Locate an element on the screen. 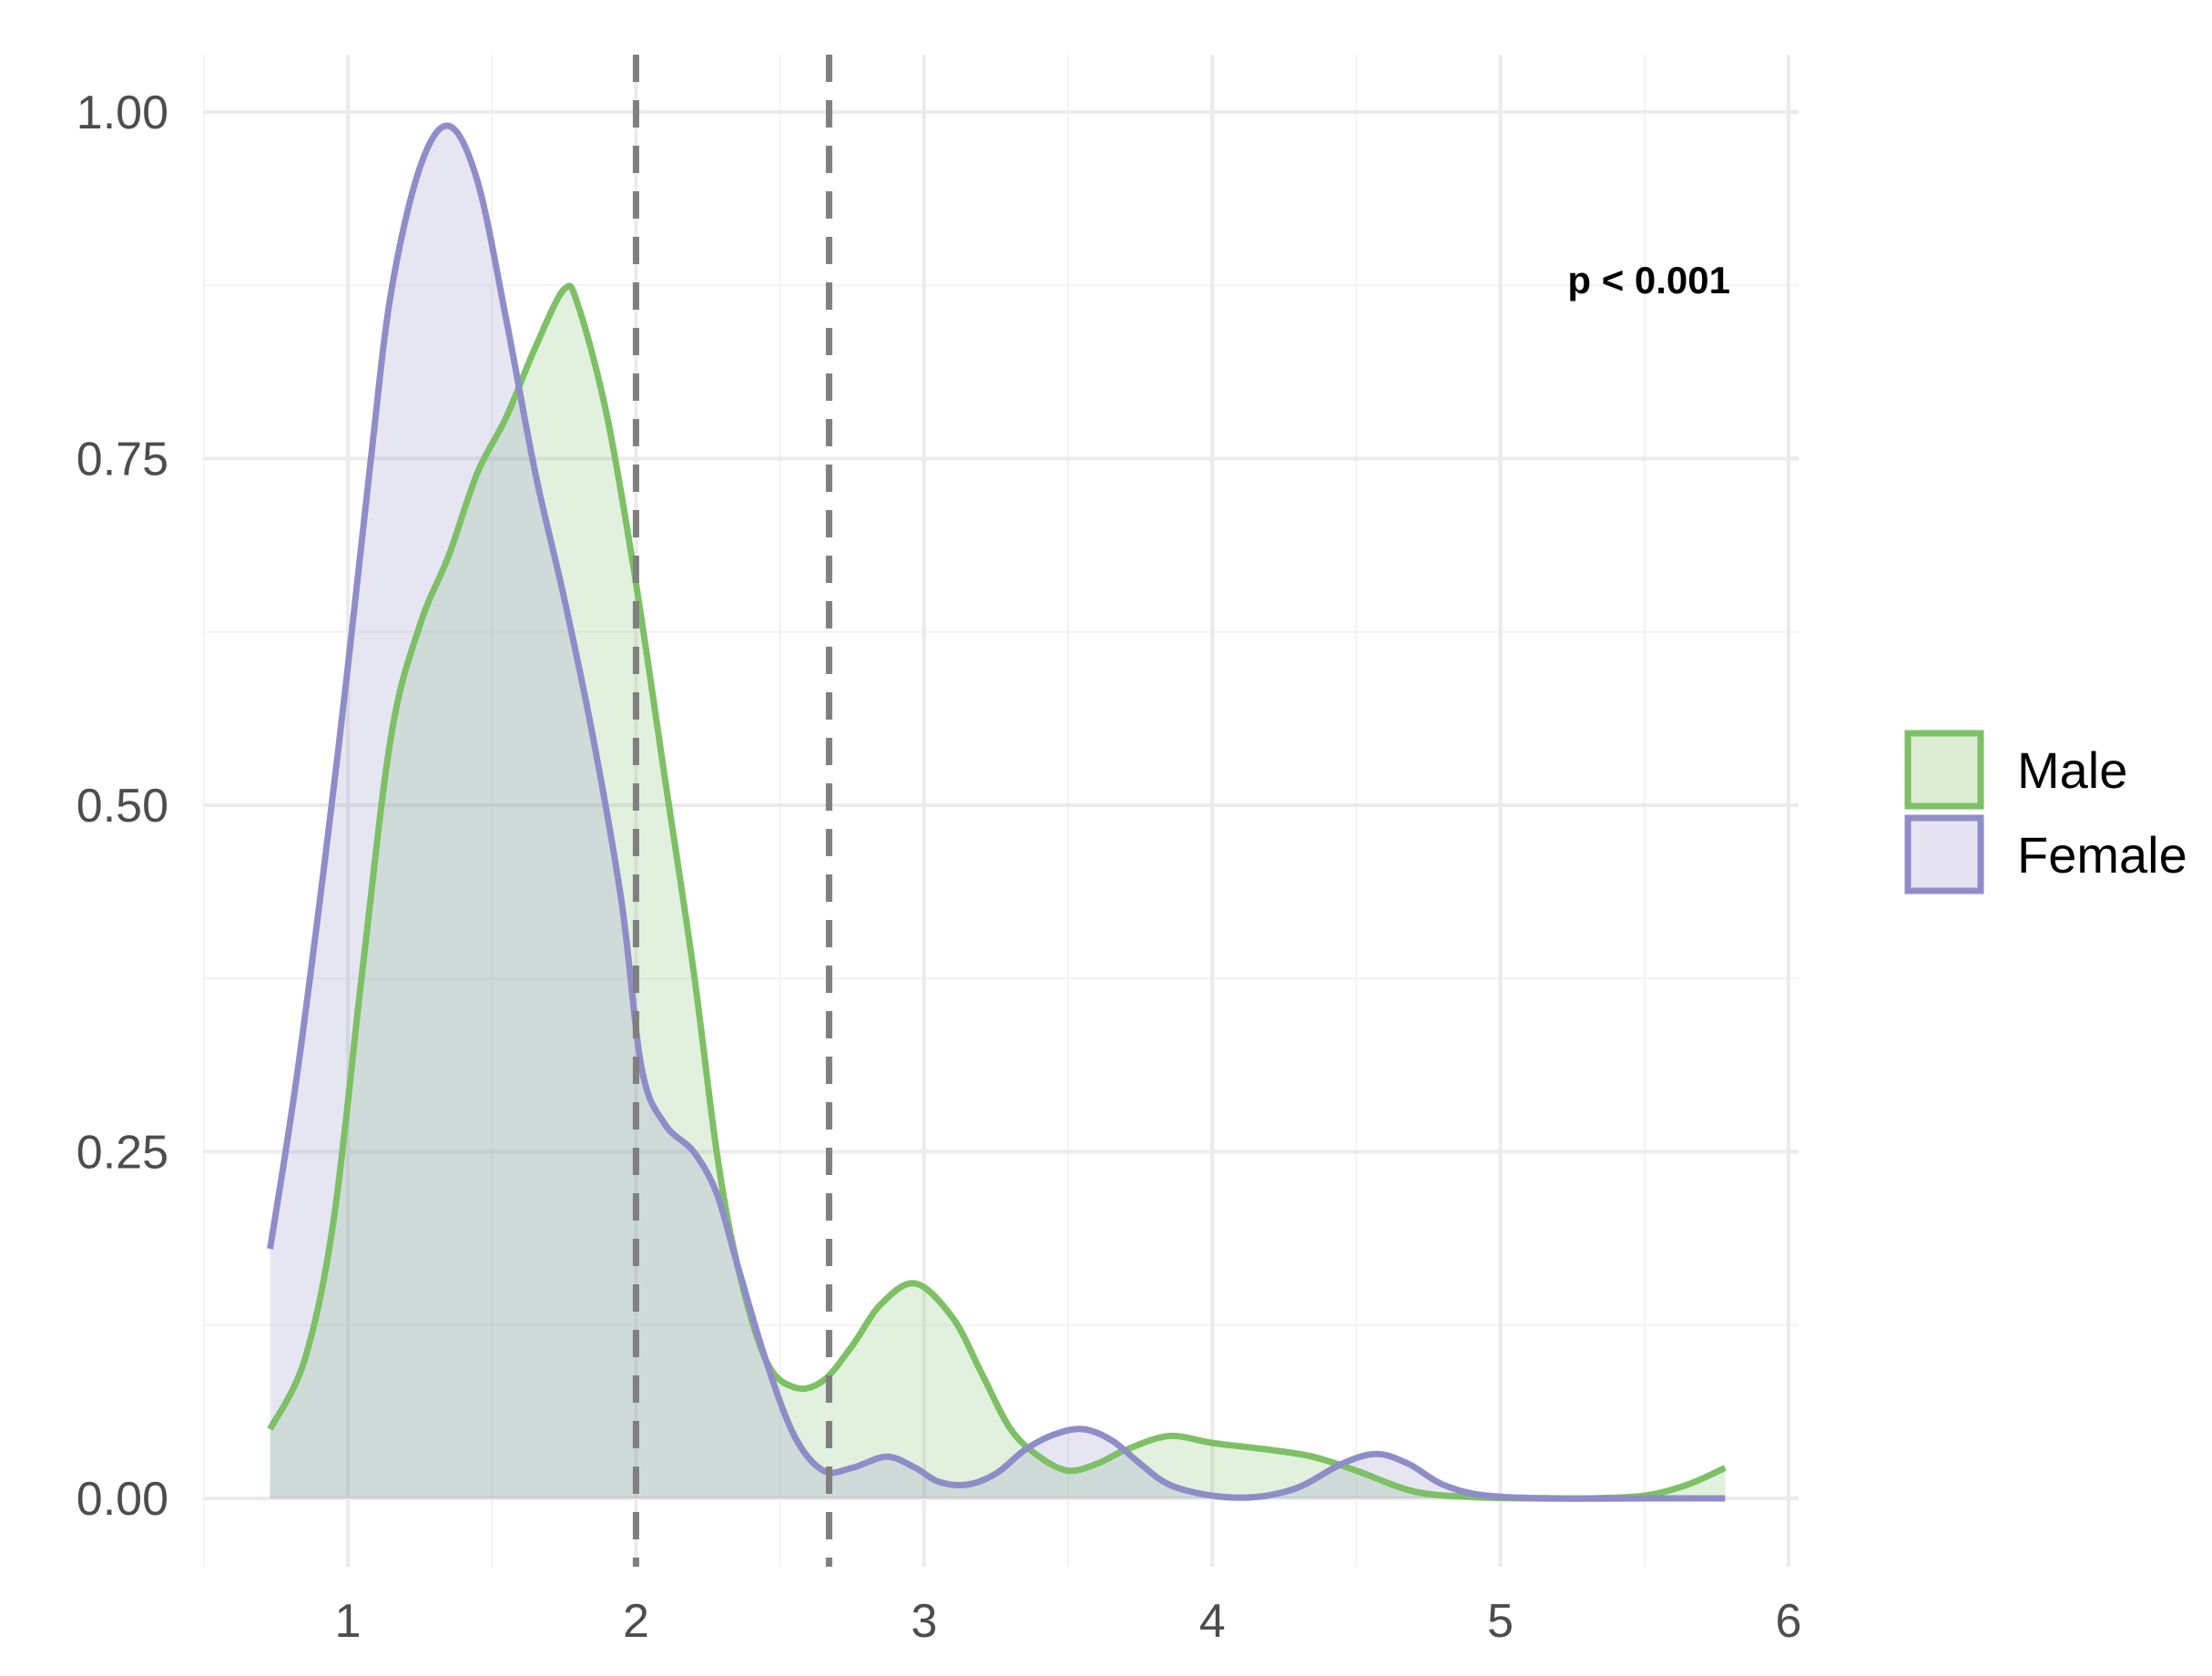 The image size is (2212, 1676). x-tick-label: 1 is located at coordinates (349, 1621).